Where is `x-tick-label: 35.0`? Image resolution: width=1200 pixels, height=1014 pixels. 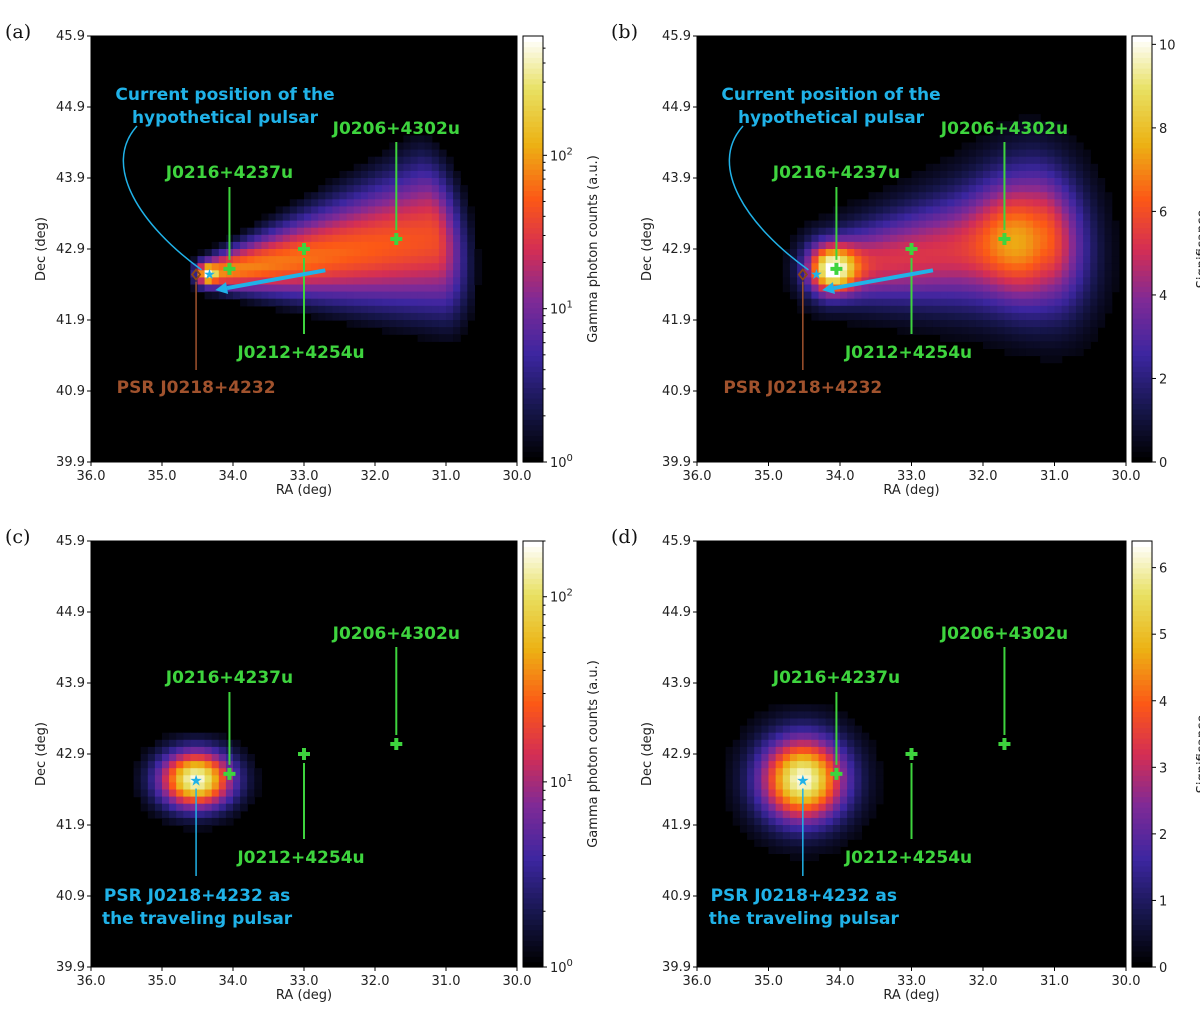
x-tick-label: 35.0 is located at coordinates (768, 981).